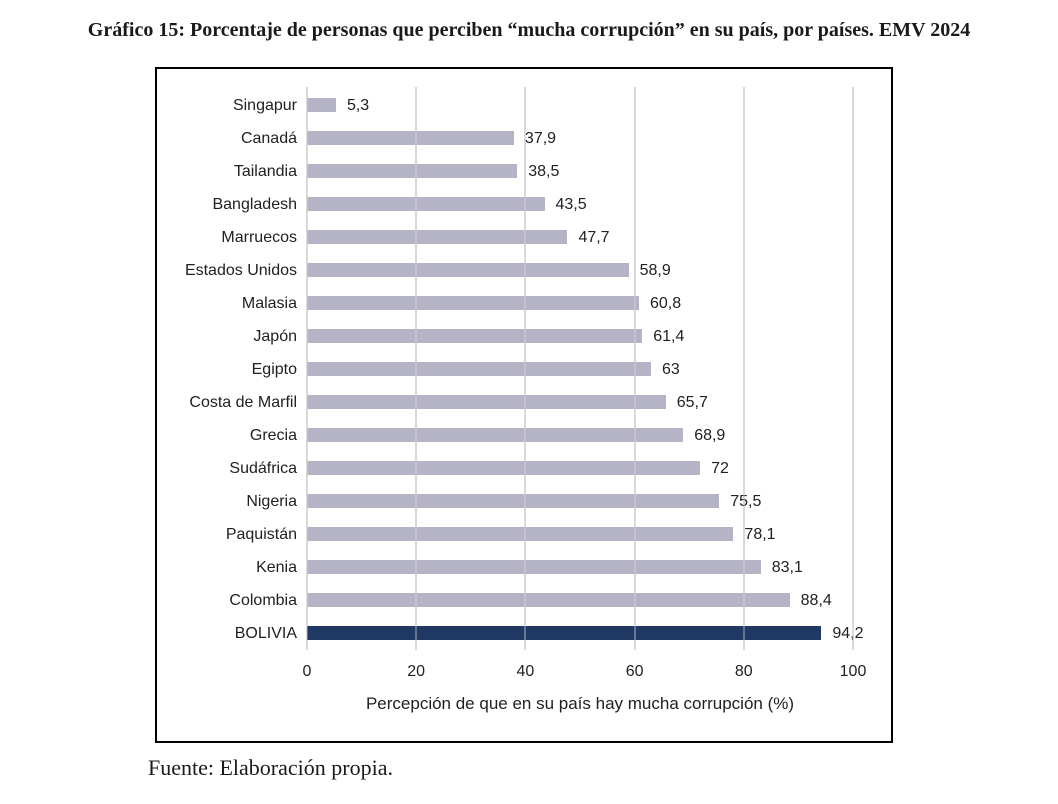  Describe the element at coordinates (746, 501) in the screenshot. I see `value-label: 75,5` at that location.